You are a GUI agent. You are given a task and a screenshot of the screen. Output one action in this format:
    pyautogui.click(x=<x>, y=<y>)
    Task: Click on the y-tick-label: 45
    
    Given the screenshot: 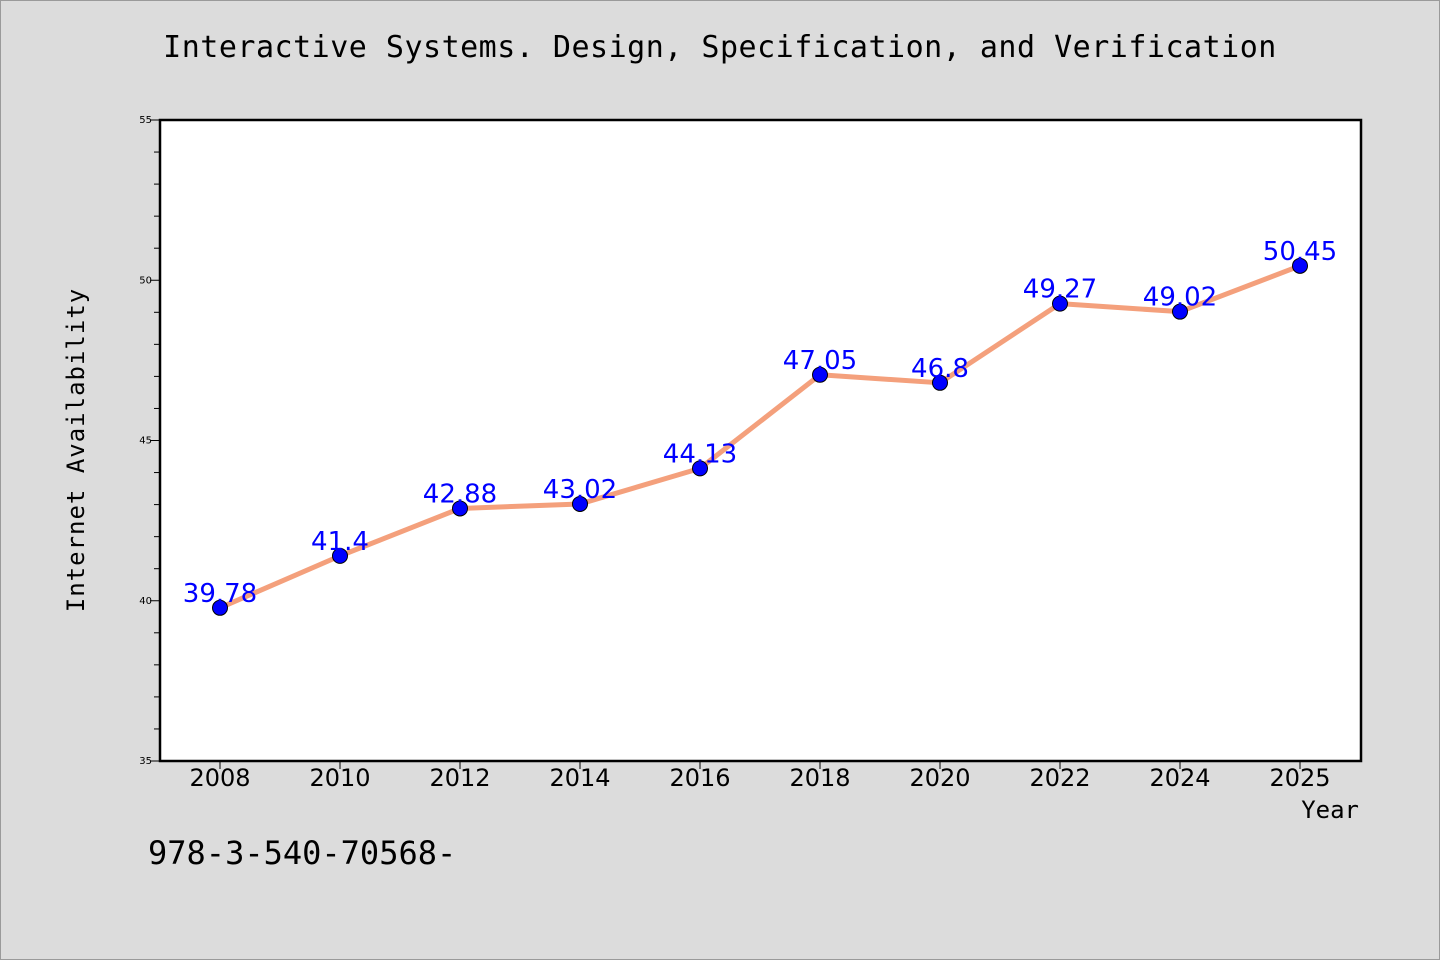 What is the action you would take?
    pyautogui.click(x=145, y=441)
    